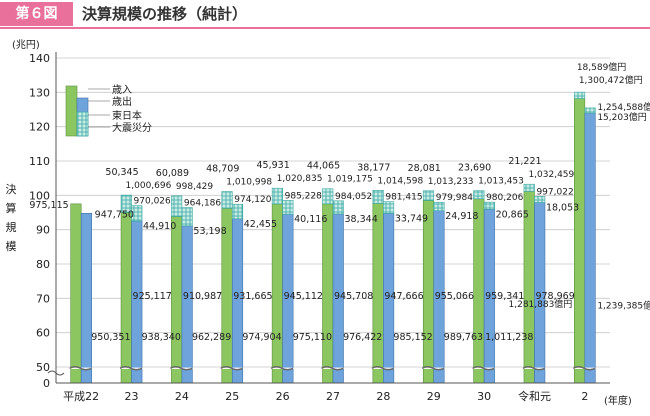  Describe the element at coordinates (209, 231) in the screenshot. I see `expenditure-quake-label: 53,198` at that location.